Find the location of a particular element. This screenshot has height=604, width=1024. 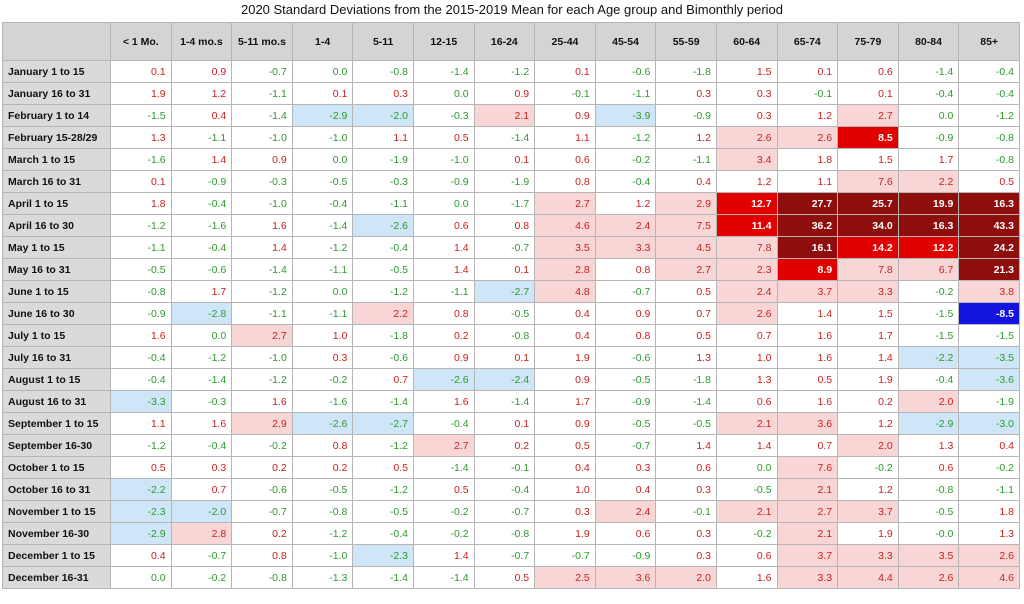

heatmap-cell: -0.1 is located at coordinates (686, 511).